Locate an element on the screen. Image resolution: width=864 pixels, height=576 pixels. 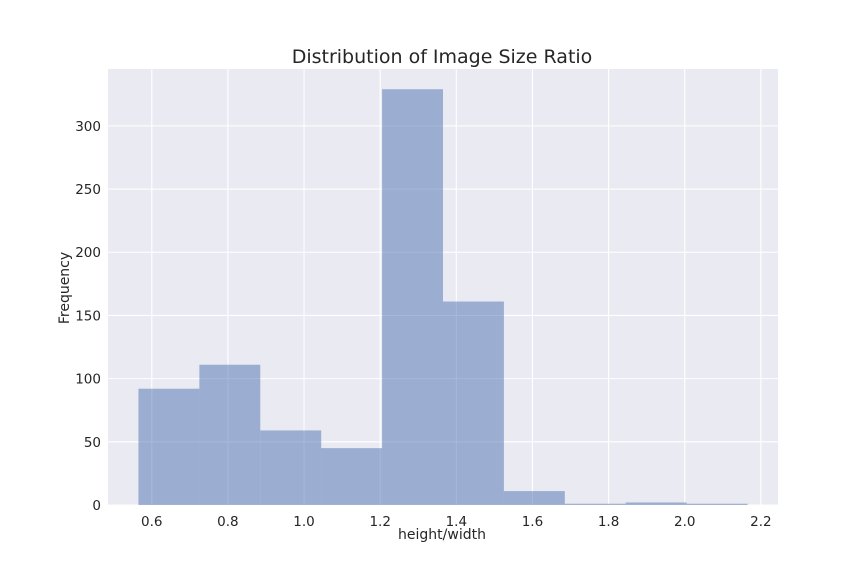
x-tick-label: 0.8 is located at coordinates (227, 522).